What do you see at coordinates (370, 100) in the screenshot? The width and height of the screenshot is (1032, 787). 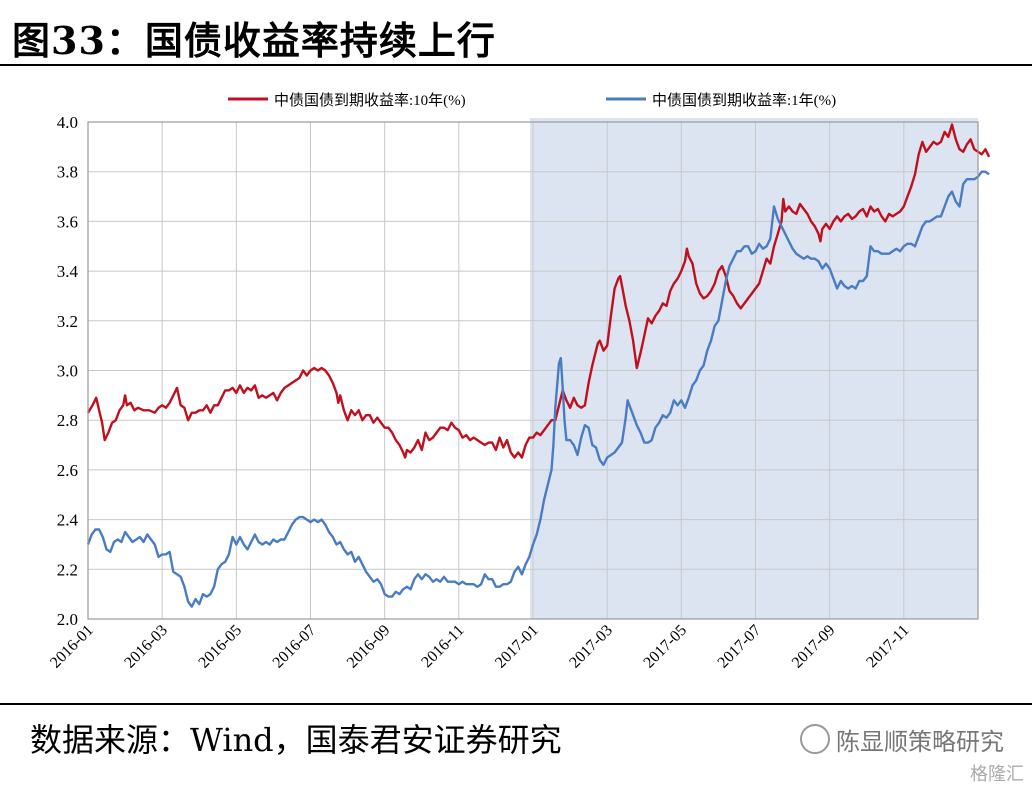 I see `legend-label-10y: 中债国债到期收益率:10年(%)` at bounding box center [370, 100].